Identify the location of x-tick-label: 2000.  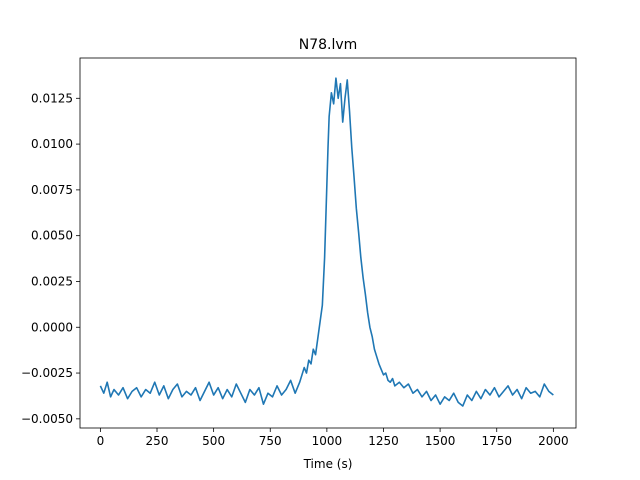
(553, 441).